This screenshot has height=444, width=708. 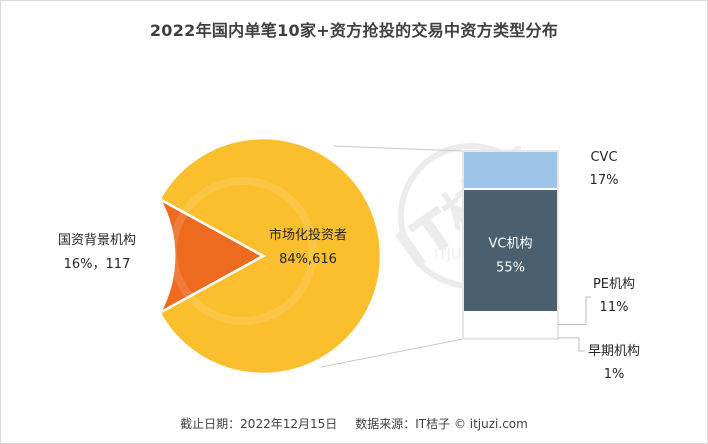 What do you see at coordinates (398, 148) in the screenshot?
I see `connector-top` at bounding box center [398, 148].